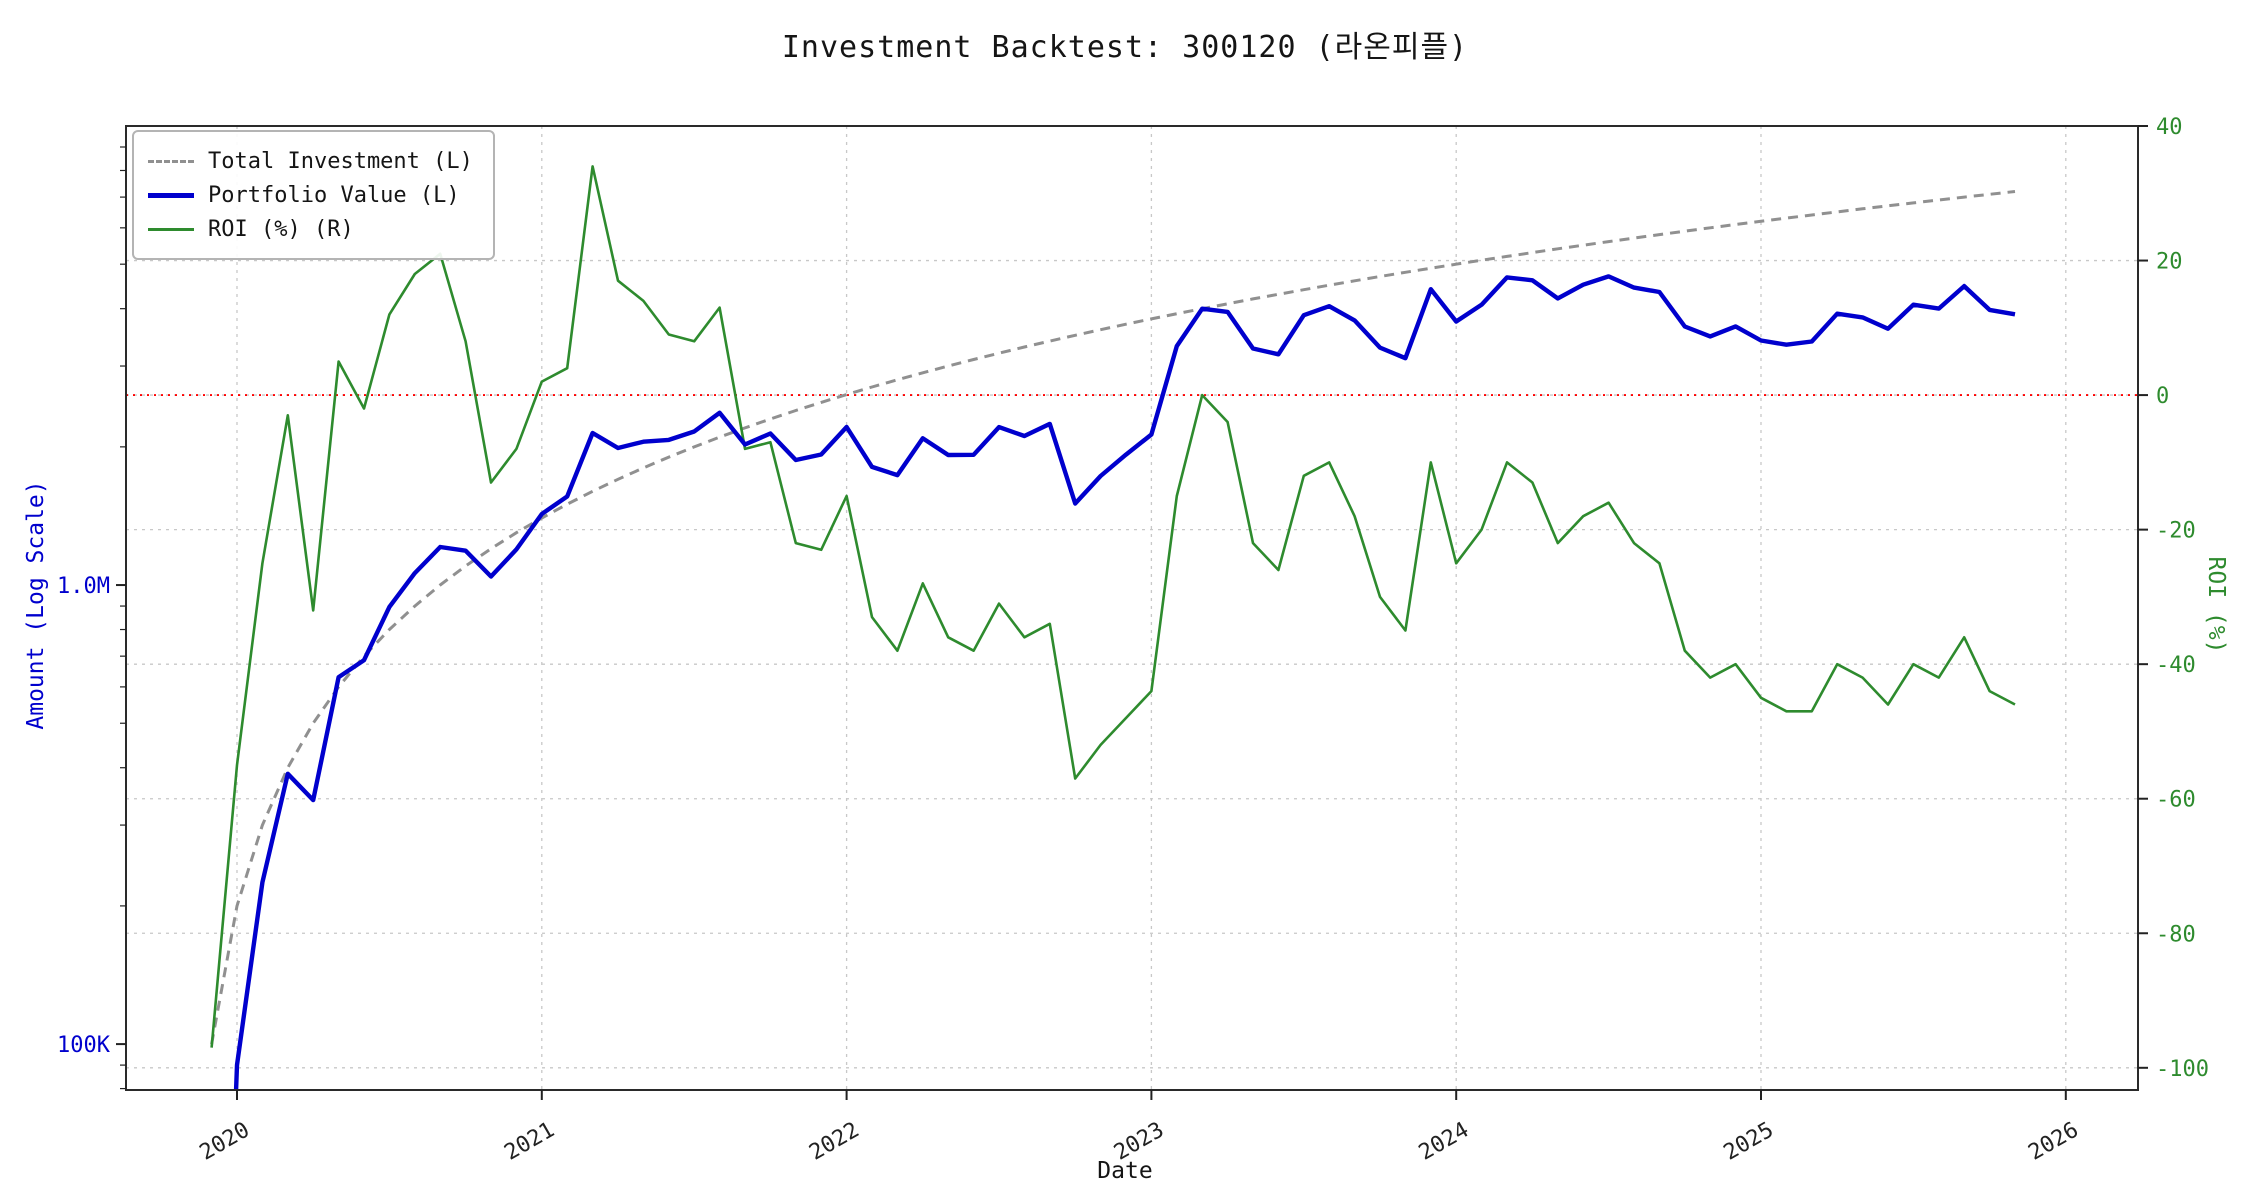 Image resolution: width=2250 pixels, height=1200 pixels. Describe the element at coordinates (2169, 127) in the screenshot. I see `svg-text: 40` at that location.